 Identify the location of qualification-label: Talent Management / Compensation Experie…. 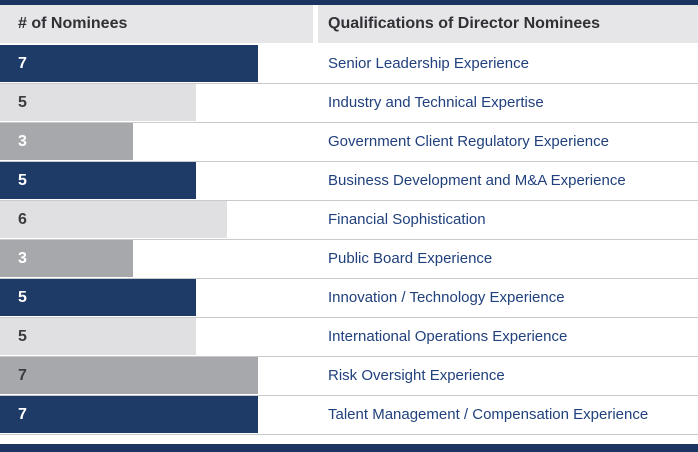
(488, 414).